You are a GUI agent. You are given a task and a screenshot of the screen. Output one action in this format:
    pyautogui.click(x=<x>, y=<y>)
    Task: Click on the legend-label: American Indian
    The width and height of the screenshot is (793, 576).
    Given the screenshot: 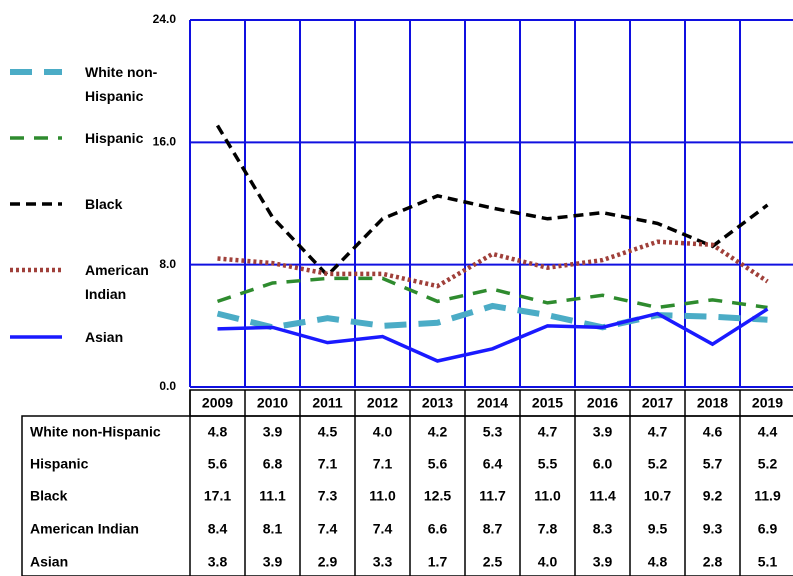 What is the action you would take?
    pyautogui.click(x=117, y=282)
    